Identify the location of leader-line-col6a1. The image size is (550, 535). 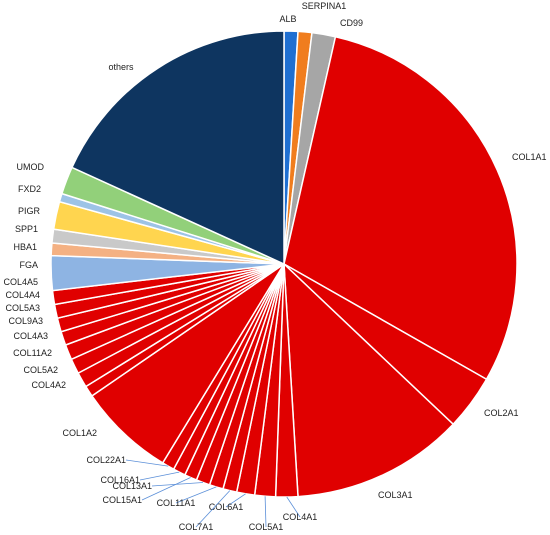
(235, 500).